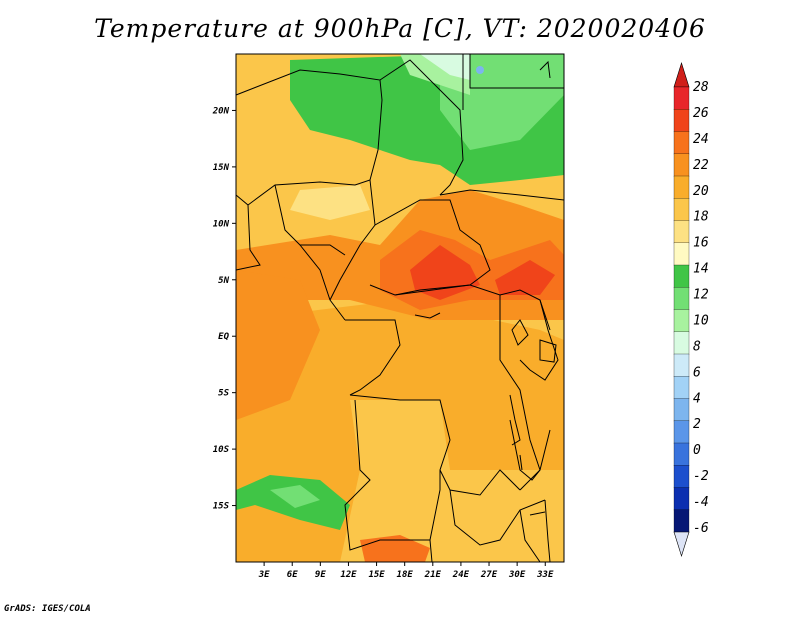 The image size is (800, 618). I want to click on credit-text: GrADS: IGES/COLA, so click(47, 609).